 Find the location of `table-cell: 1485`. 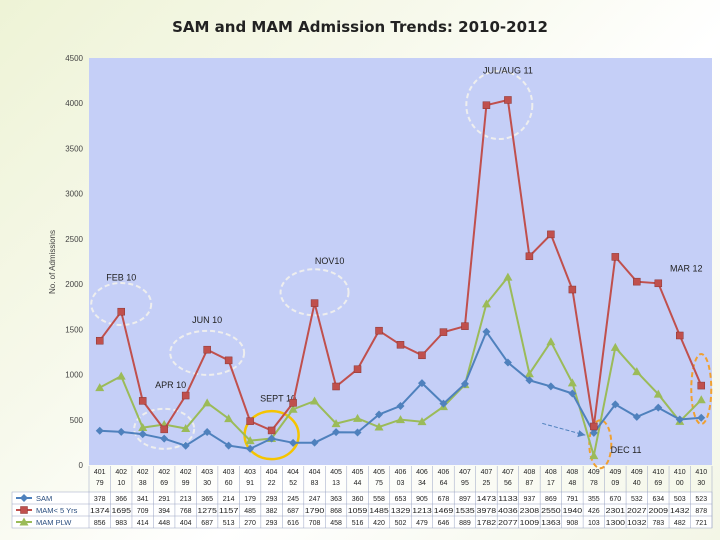

table-cell: 1485 is located at coordinates (379, 511).